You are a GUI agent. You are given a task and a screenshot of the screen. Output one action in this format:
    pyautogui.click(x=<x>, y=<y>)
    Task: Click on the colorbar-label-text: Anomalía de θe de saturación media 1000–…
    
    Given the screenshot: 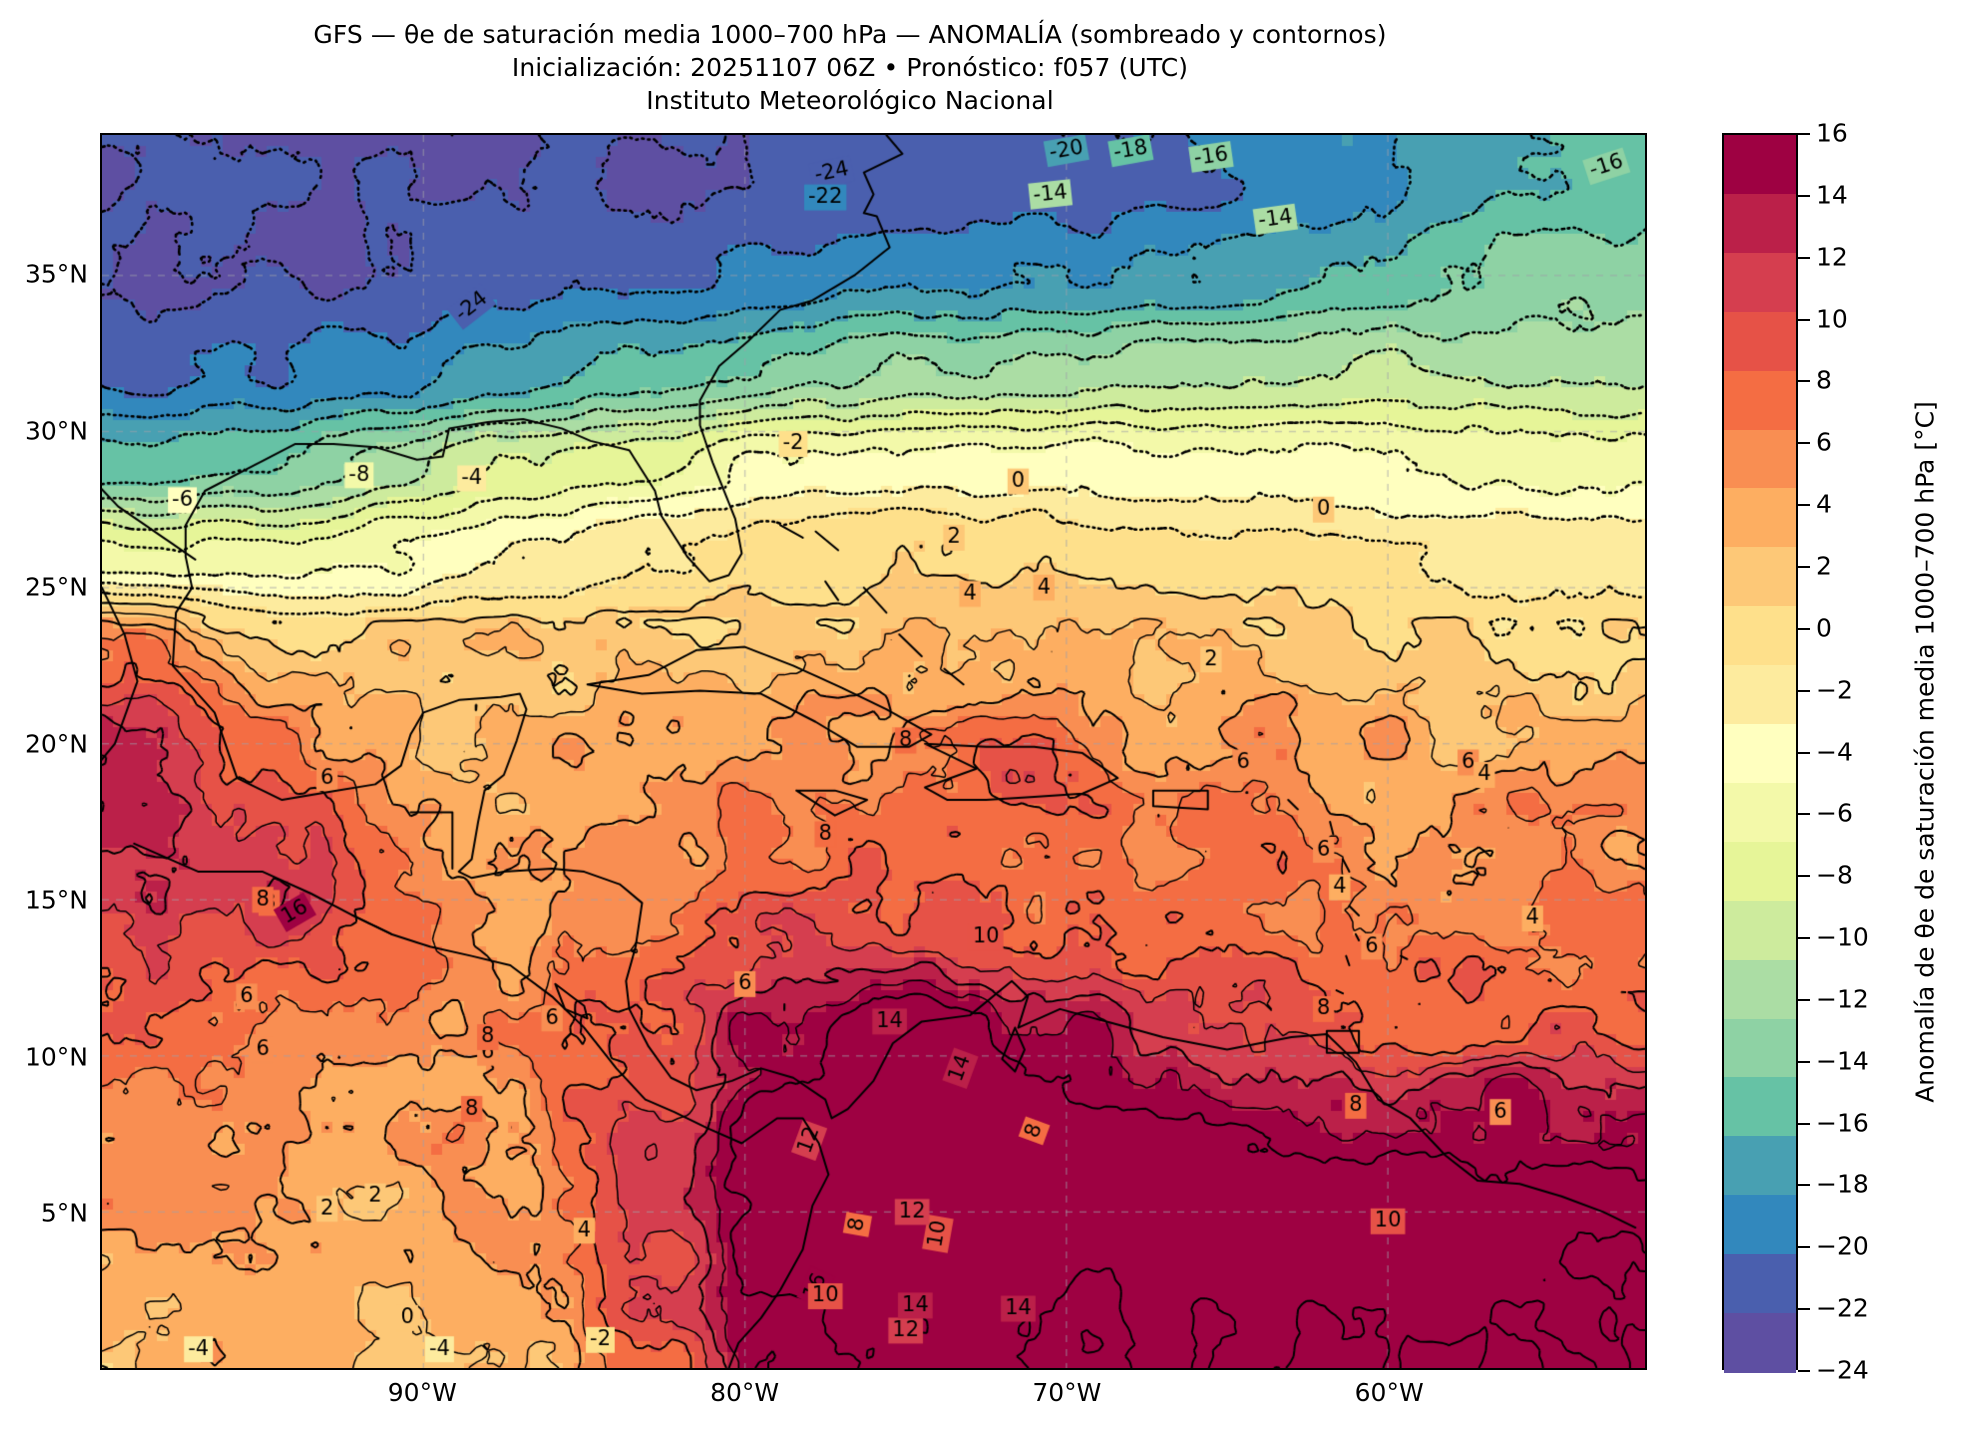 What is the action you would take?
    pyautogui.click(x=1925, y=751)
    